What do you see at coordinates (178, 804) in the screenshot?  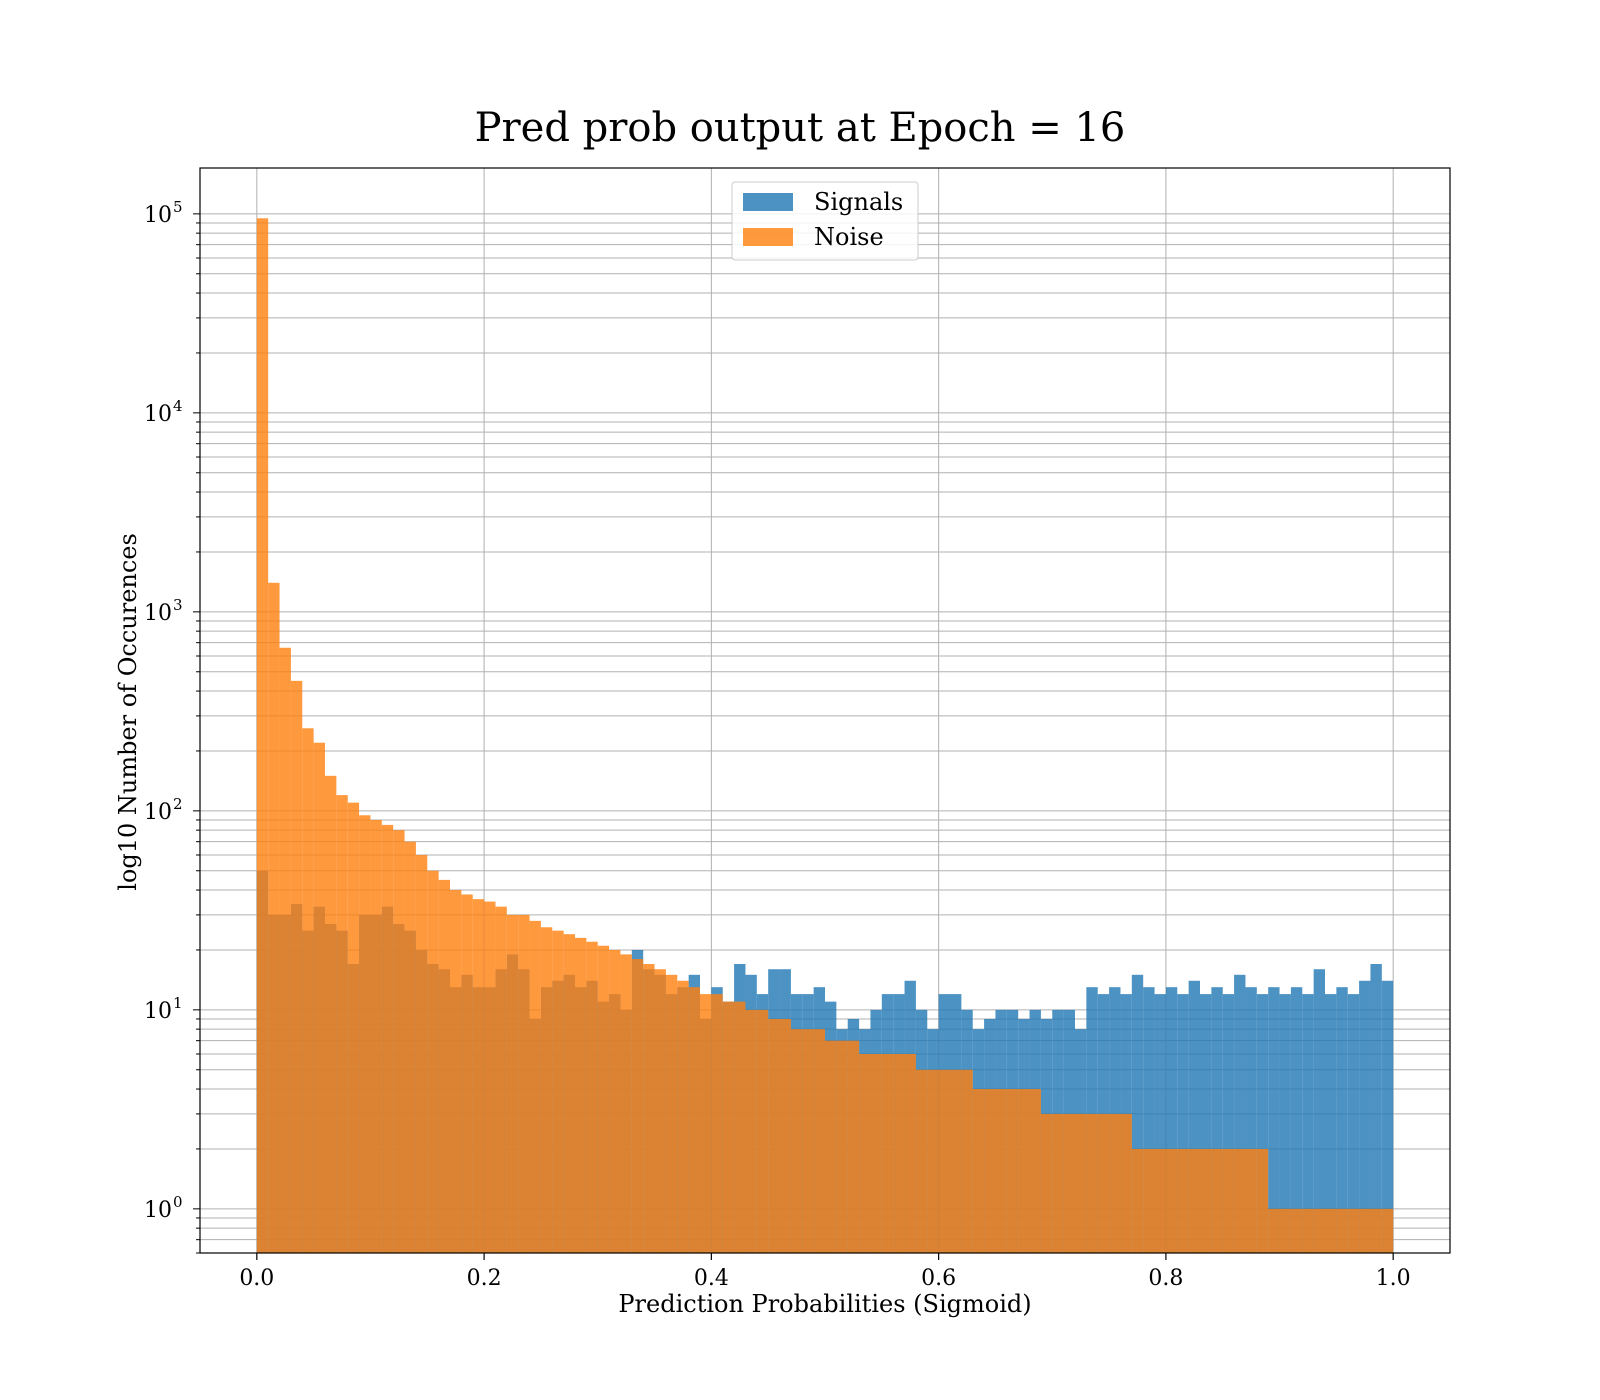 I see `y-tick-exponent: 2` at bounding box center [178, 804].